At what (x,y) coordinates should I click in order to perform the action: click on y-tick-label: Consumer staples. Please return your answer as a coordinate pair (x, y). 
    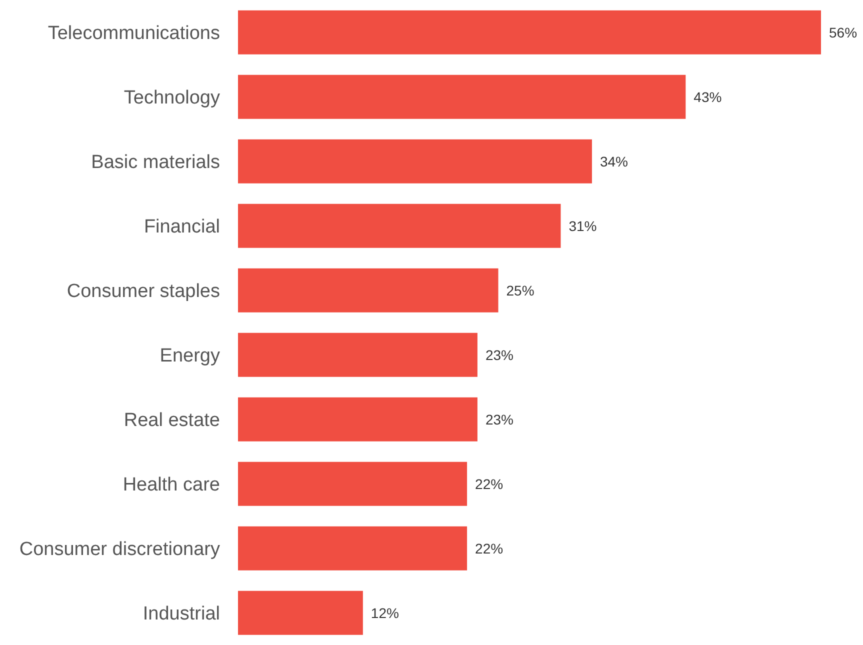
    Looking at the image, I should click on (143, 291).